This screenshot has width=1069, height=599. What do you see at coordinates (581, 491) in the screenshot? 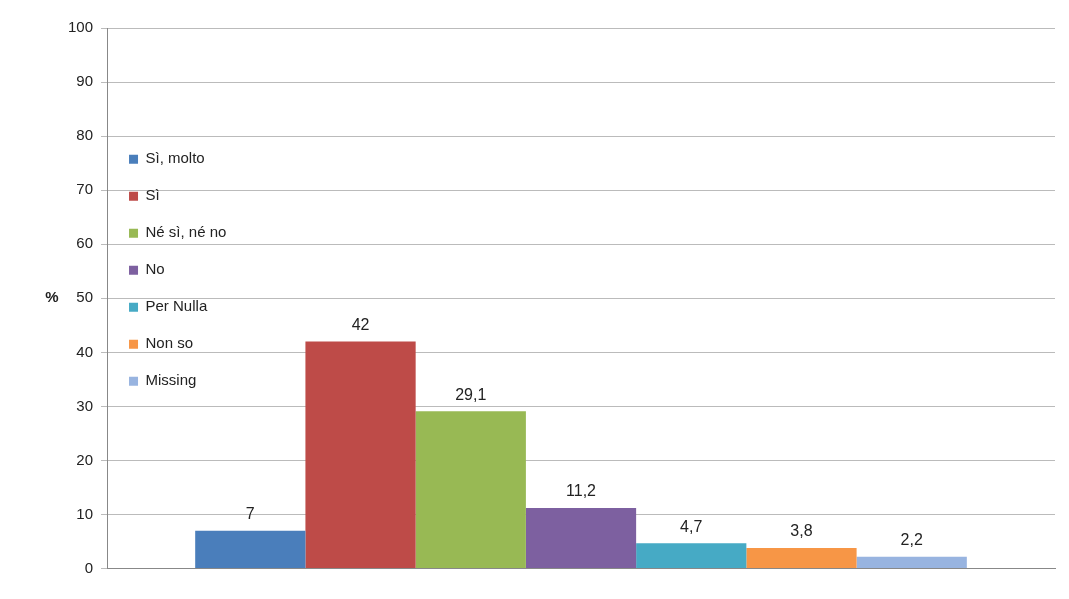
I see `data-label: 11,2` at bounding box center [581, 491].